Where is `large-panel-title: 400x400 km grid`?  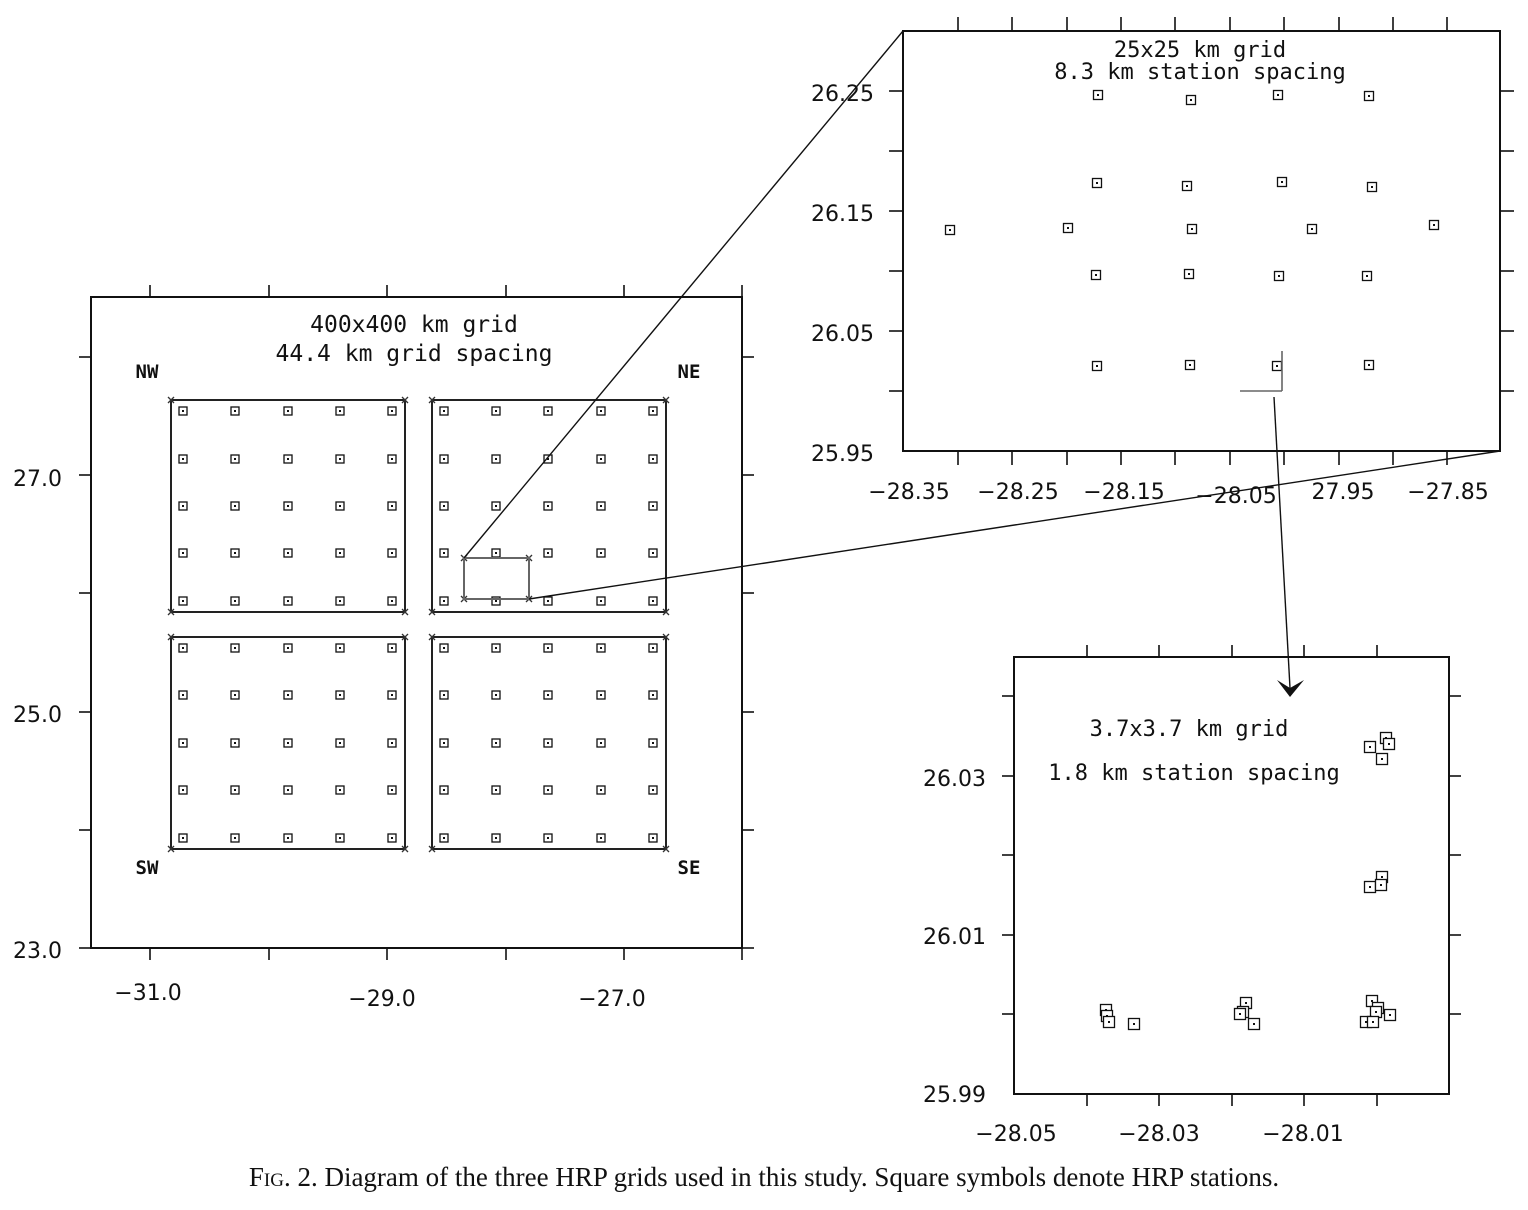
large-panel-title: 400x400 km grid is located at coordinates (414, 325).